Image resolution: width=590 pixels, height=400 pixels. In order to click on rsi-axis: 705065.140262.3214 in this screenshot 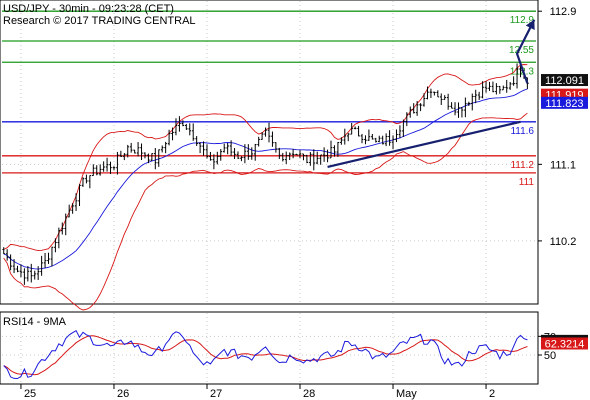, I will do `click(563, 346)`.